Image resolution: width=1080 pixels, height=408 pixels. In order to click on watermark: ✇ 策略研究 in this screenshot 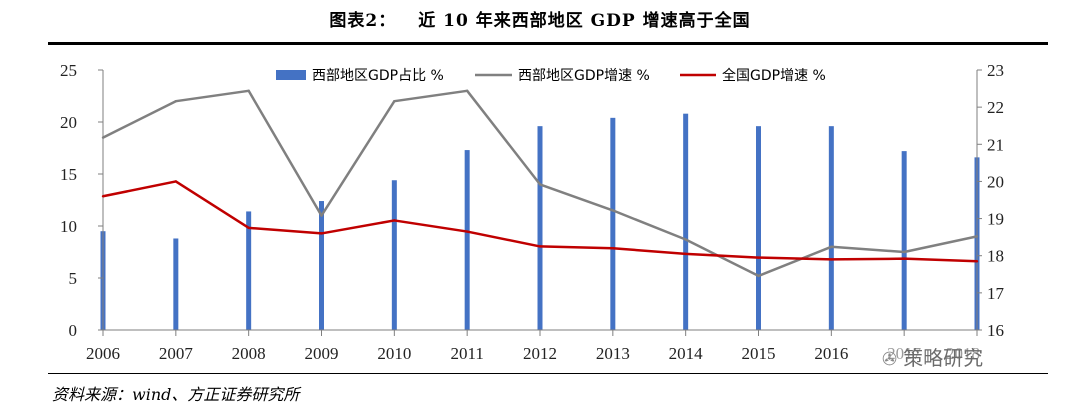, I will do `click(933, 356)`.